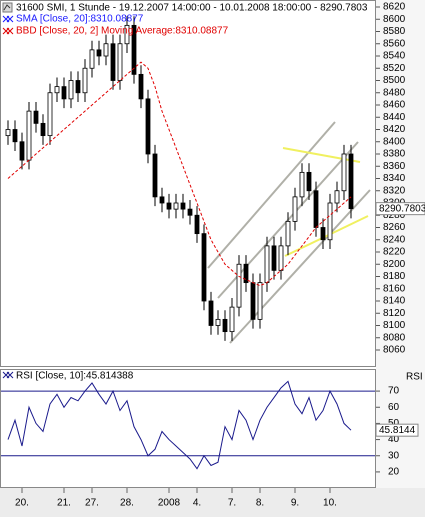 The image size is (425, 517). Describe the element at coordinates (394, 407) in the screenshot. I see `y-tick-label: 60` at that location.